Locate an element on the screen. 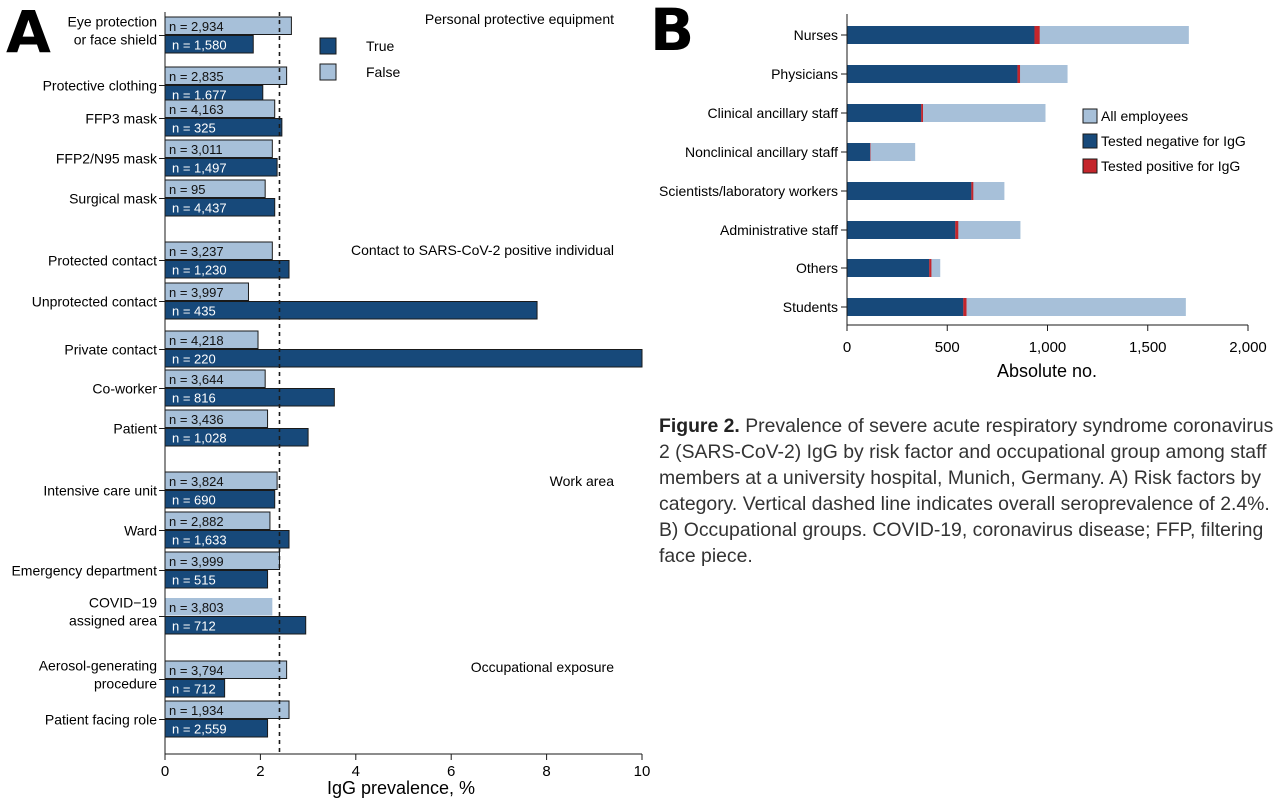 The height and width of the screenshot is (800, 1286). n-label-true-12: n = 515 is located at coordinates (194, 580).